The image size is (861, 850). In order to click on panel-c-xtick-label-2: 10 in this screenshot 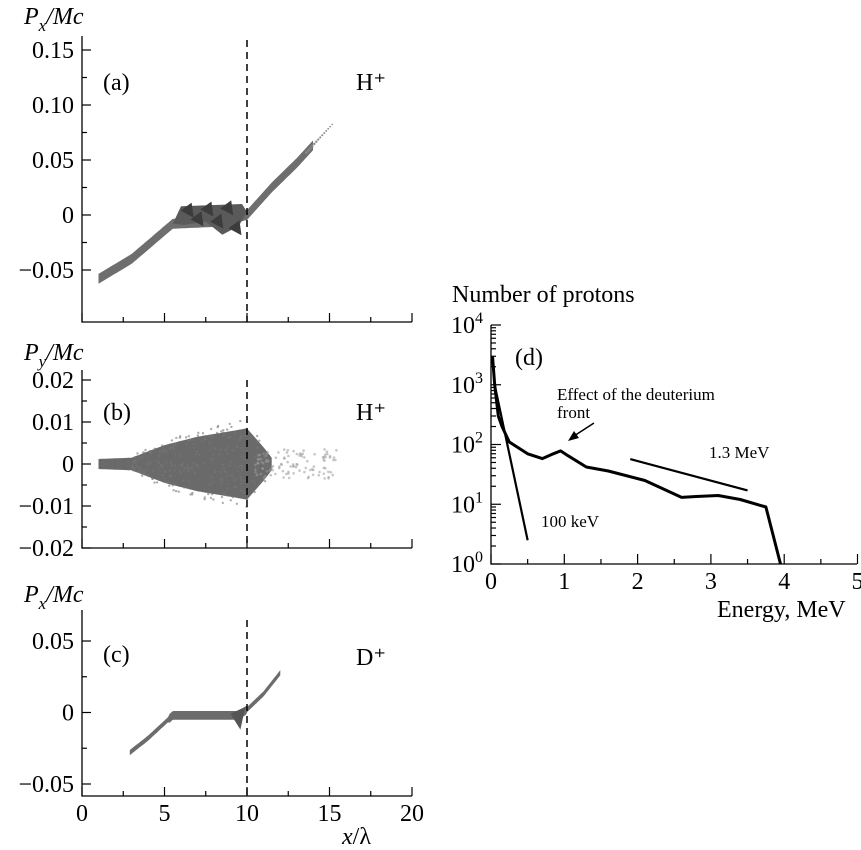, I will do `click(247, 814)`.